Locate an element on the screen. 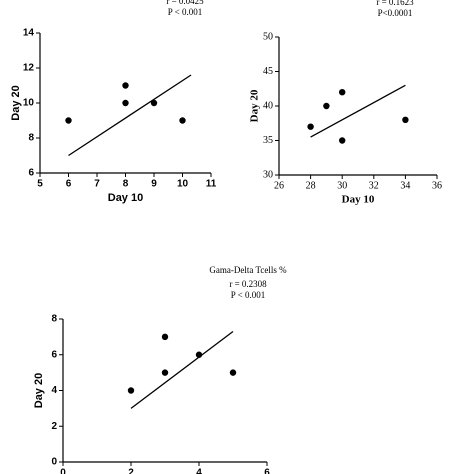 The height and width of the screenshot is (474, 474). x-tick-label: 0 is located at coordinates (63, 471).